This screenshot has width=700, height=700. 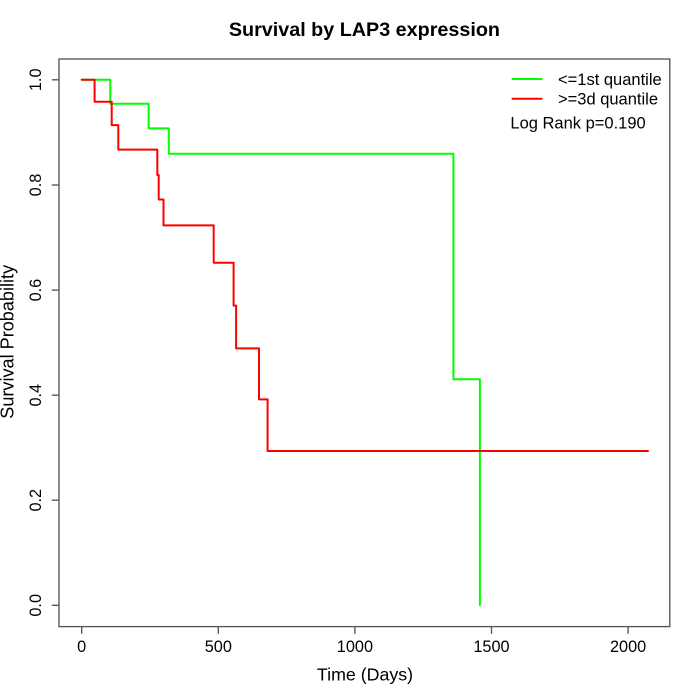 What do you see at coordinates (577, 123) in the screenshot?
I see `svg-text: Log Rank p=0.190` at bounding box center [577, 123].